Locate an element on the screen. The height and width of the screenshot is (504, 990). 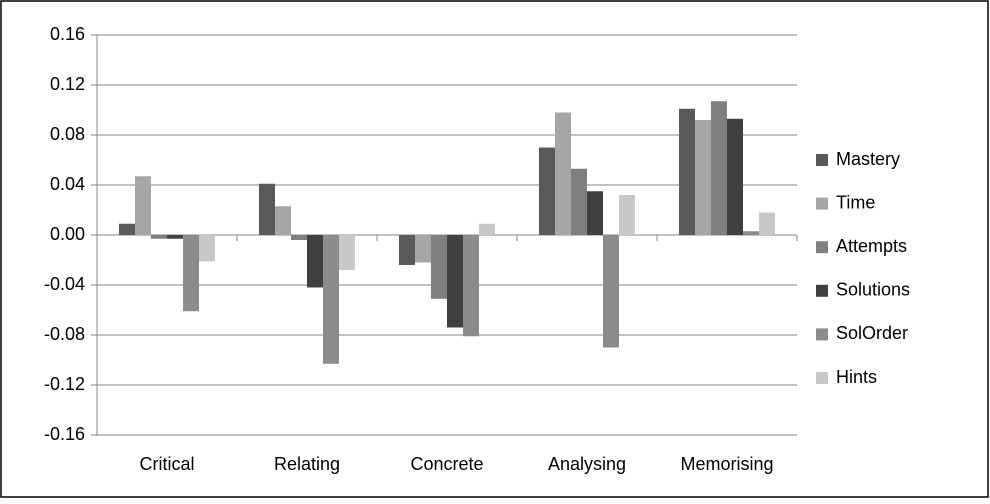
legend-label: Mastery is located at coordinates (868, 159).